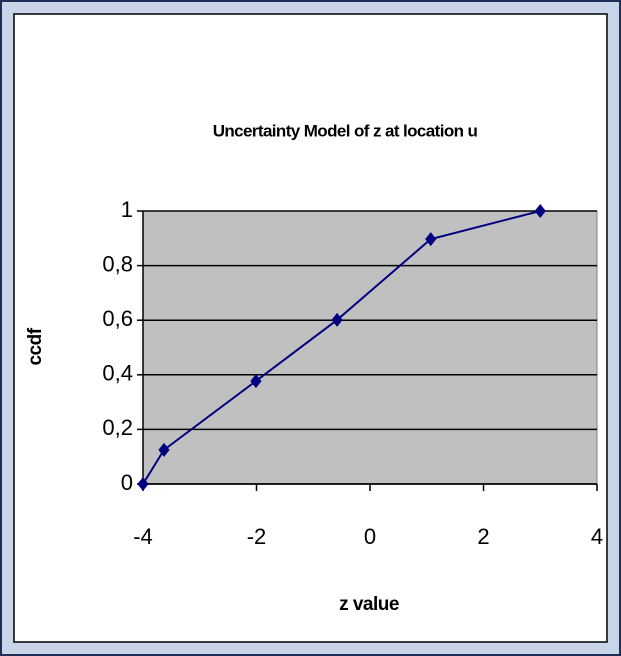  I want to click on x-tick-label: -2, so click(257, 536).